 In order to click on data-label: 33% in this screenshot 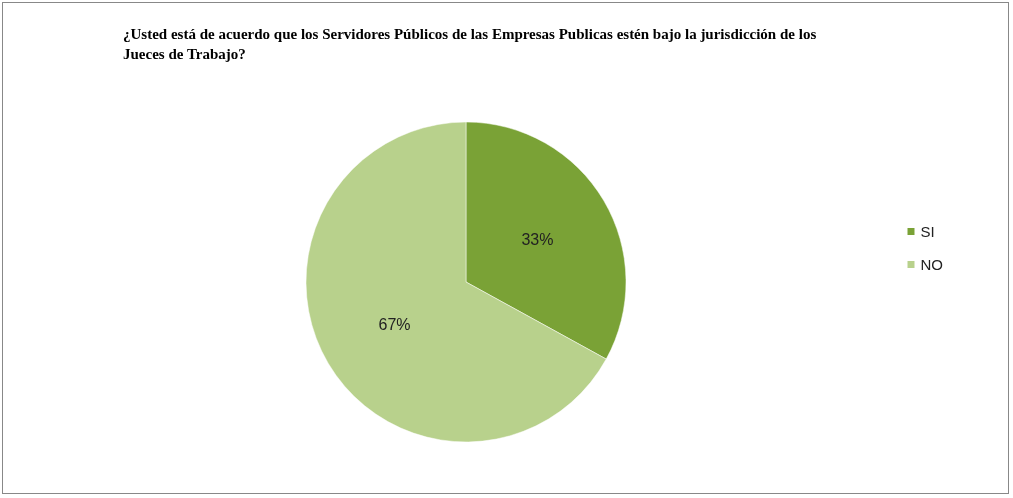, I will do `click(537, 240)`.